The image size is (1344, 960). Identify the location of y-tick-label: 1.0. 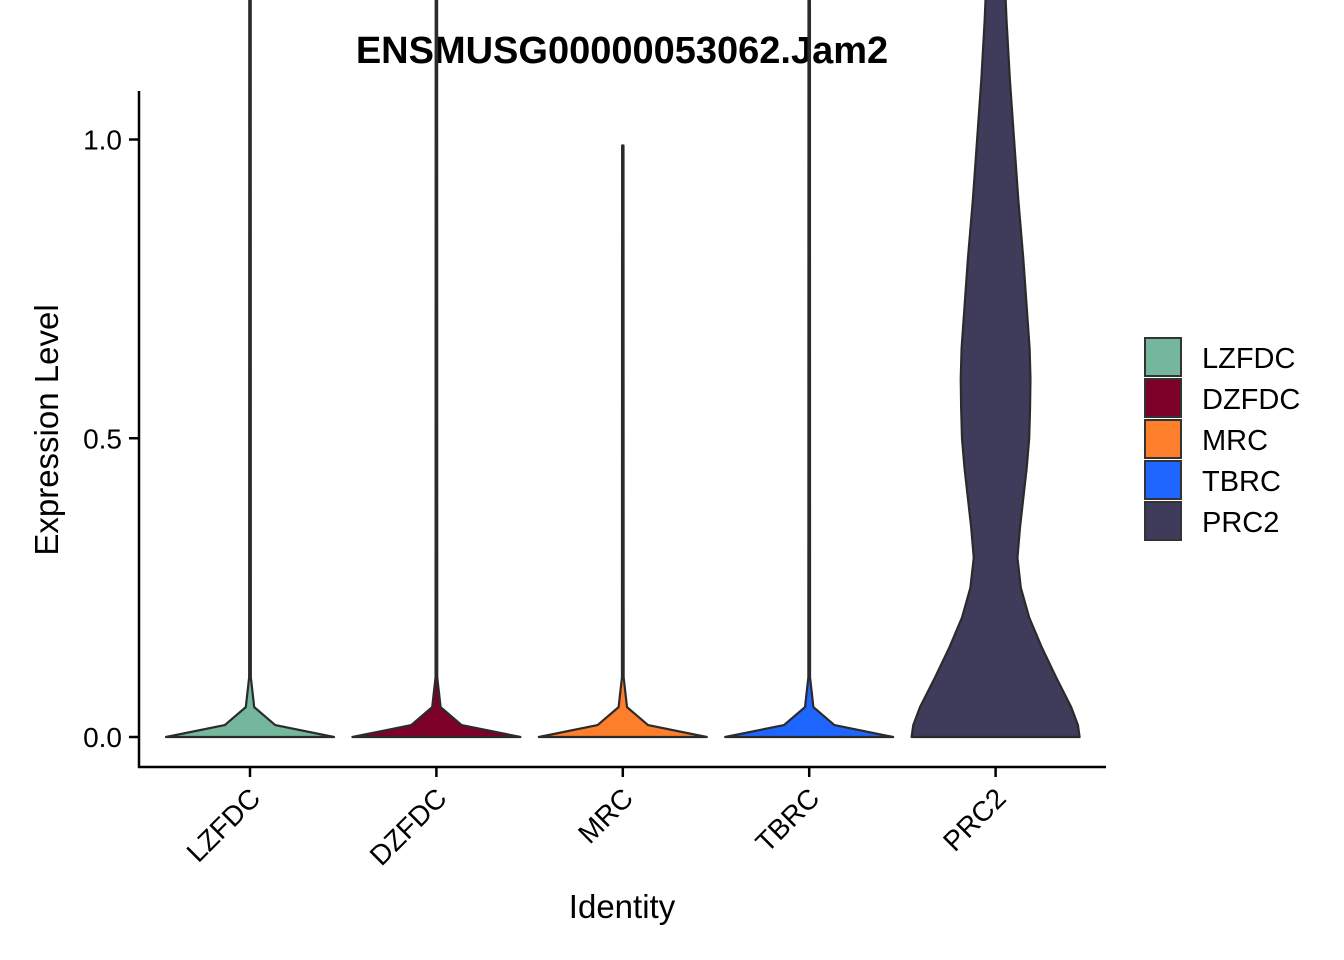
(102, 140).